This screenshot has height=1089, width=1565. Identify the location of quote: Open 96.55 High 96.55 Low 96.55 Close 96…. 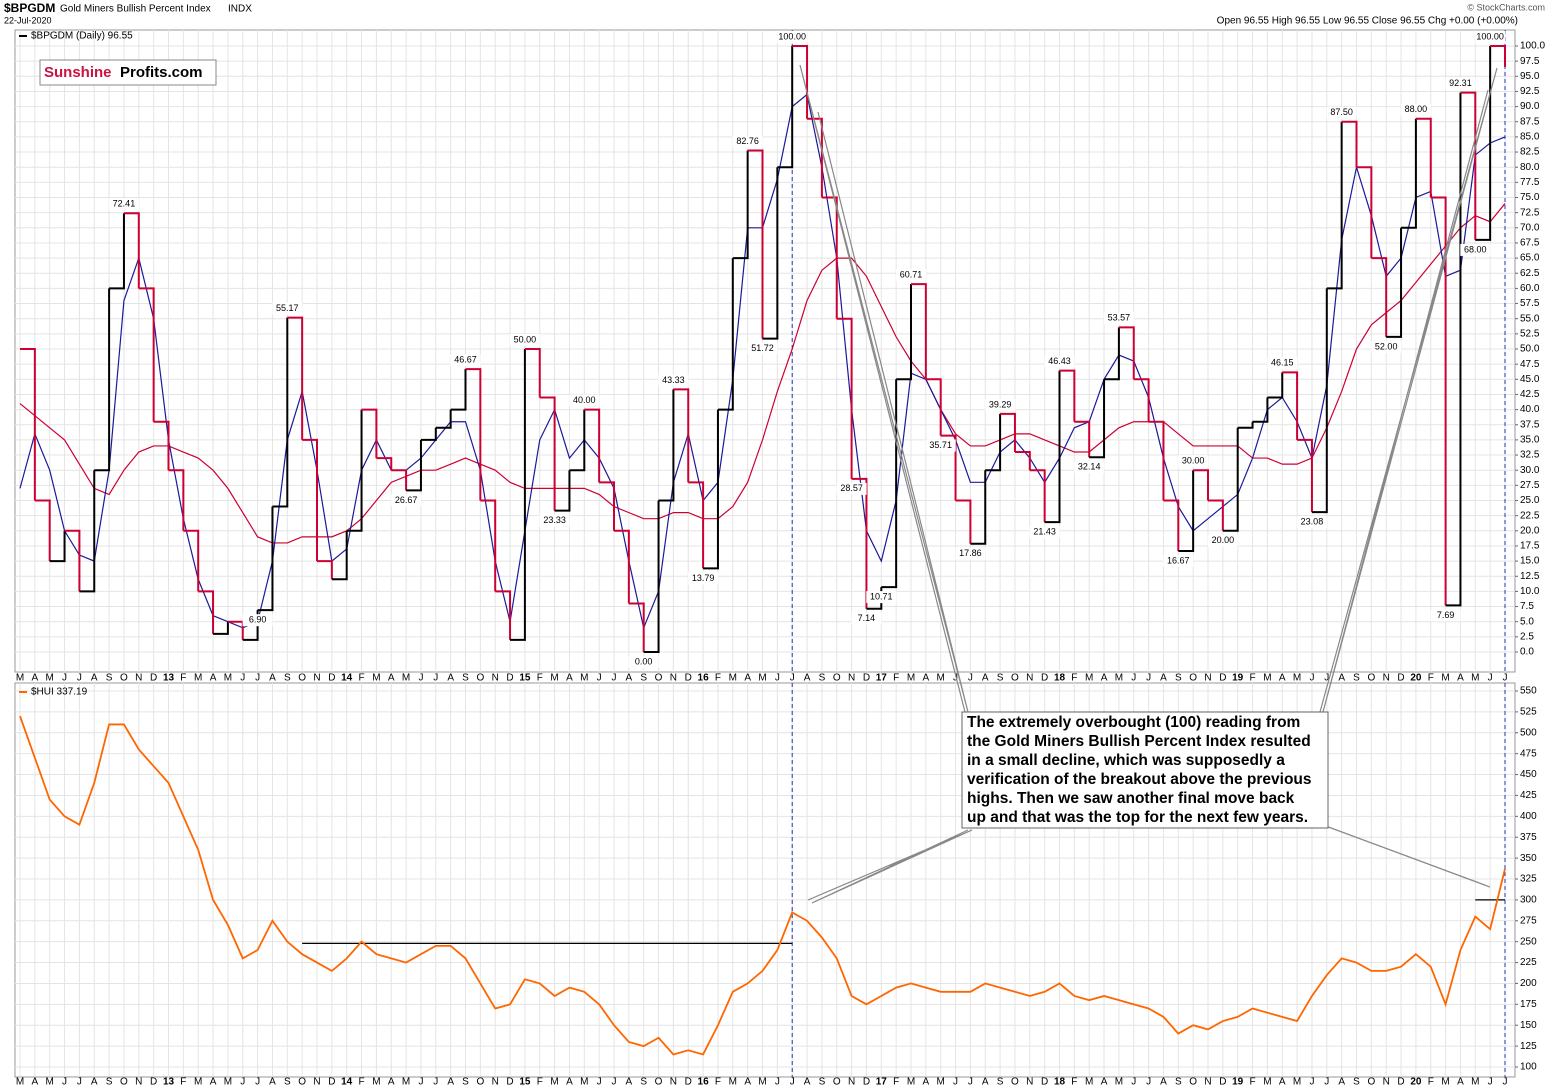
(1367, 21).